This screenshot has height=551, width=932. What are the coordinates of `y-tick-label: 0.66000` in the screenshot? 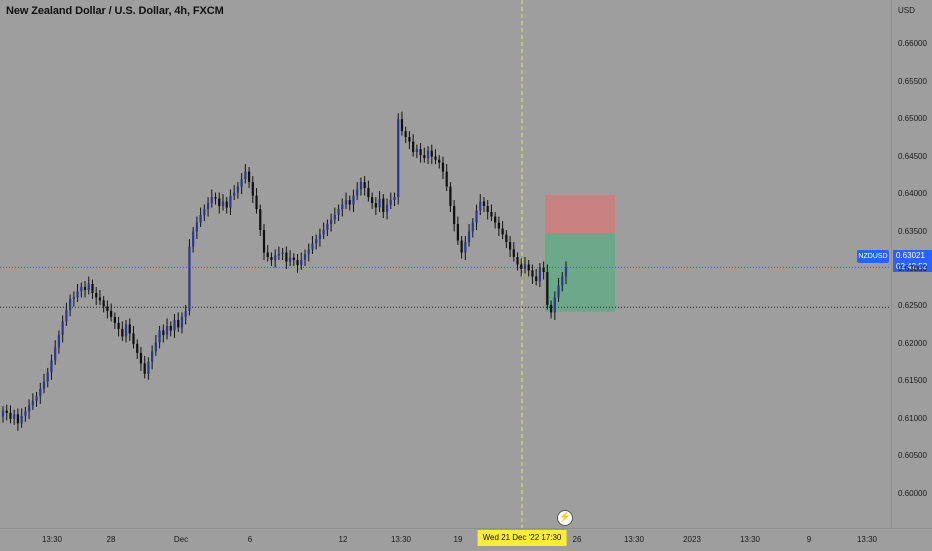 It's located at (912, 44).